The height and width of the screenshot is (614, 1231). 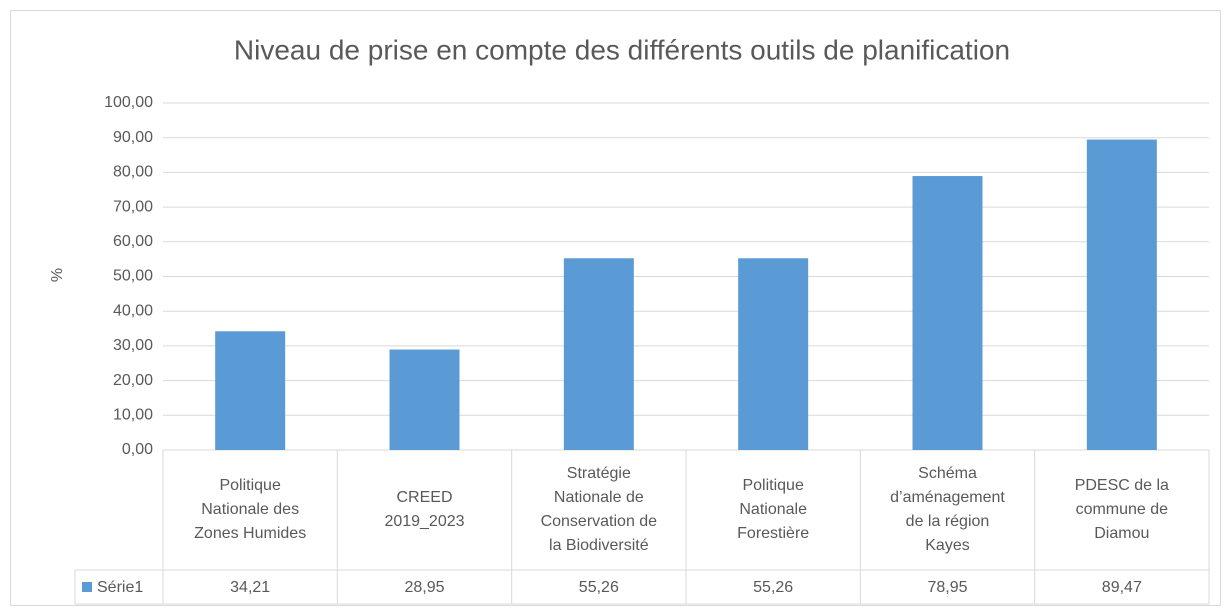 What do you see at coordinates (128, 102) in the screenshot?
I see `y-tick-label: 100,00` at bounding box center [128, 102].